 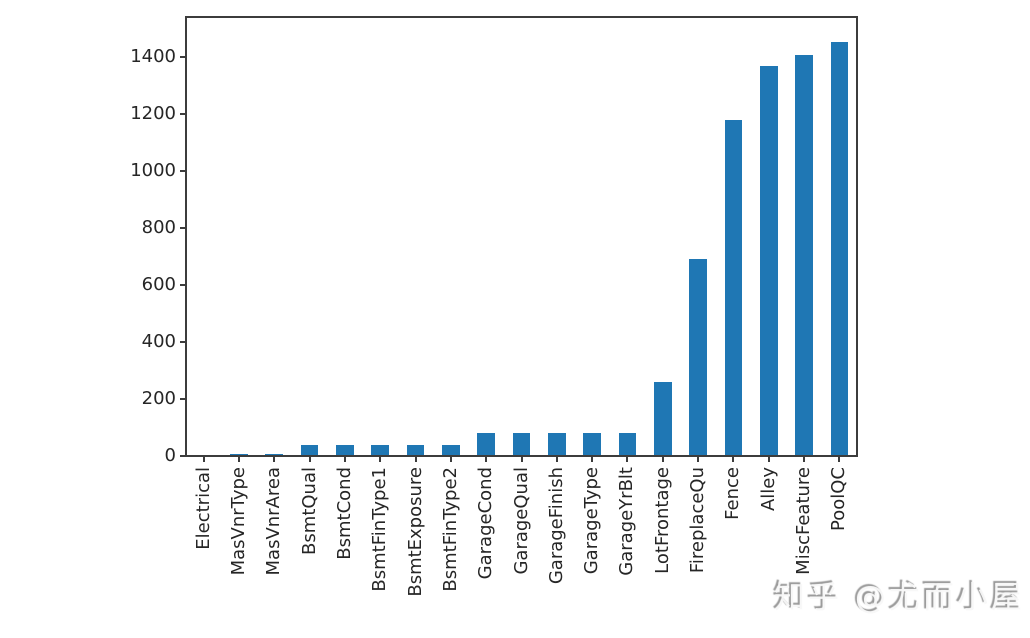 What do you see at coordinates (158, 341) in the screenshot?
I see `y-tick-label: 400` at bounding box center [158, 341].